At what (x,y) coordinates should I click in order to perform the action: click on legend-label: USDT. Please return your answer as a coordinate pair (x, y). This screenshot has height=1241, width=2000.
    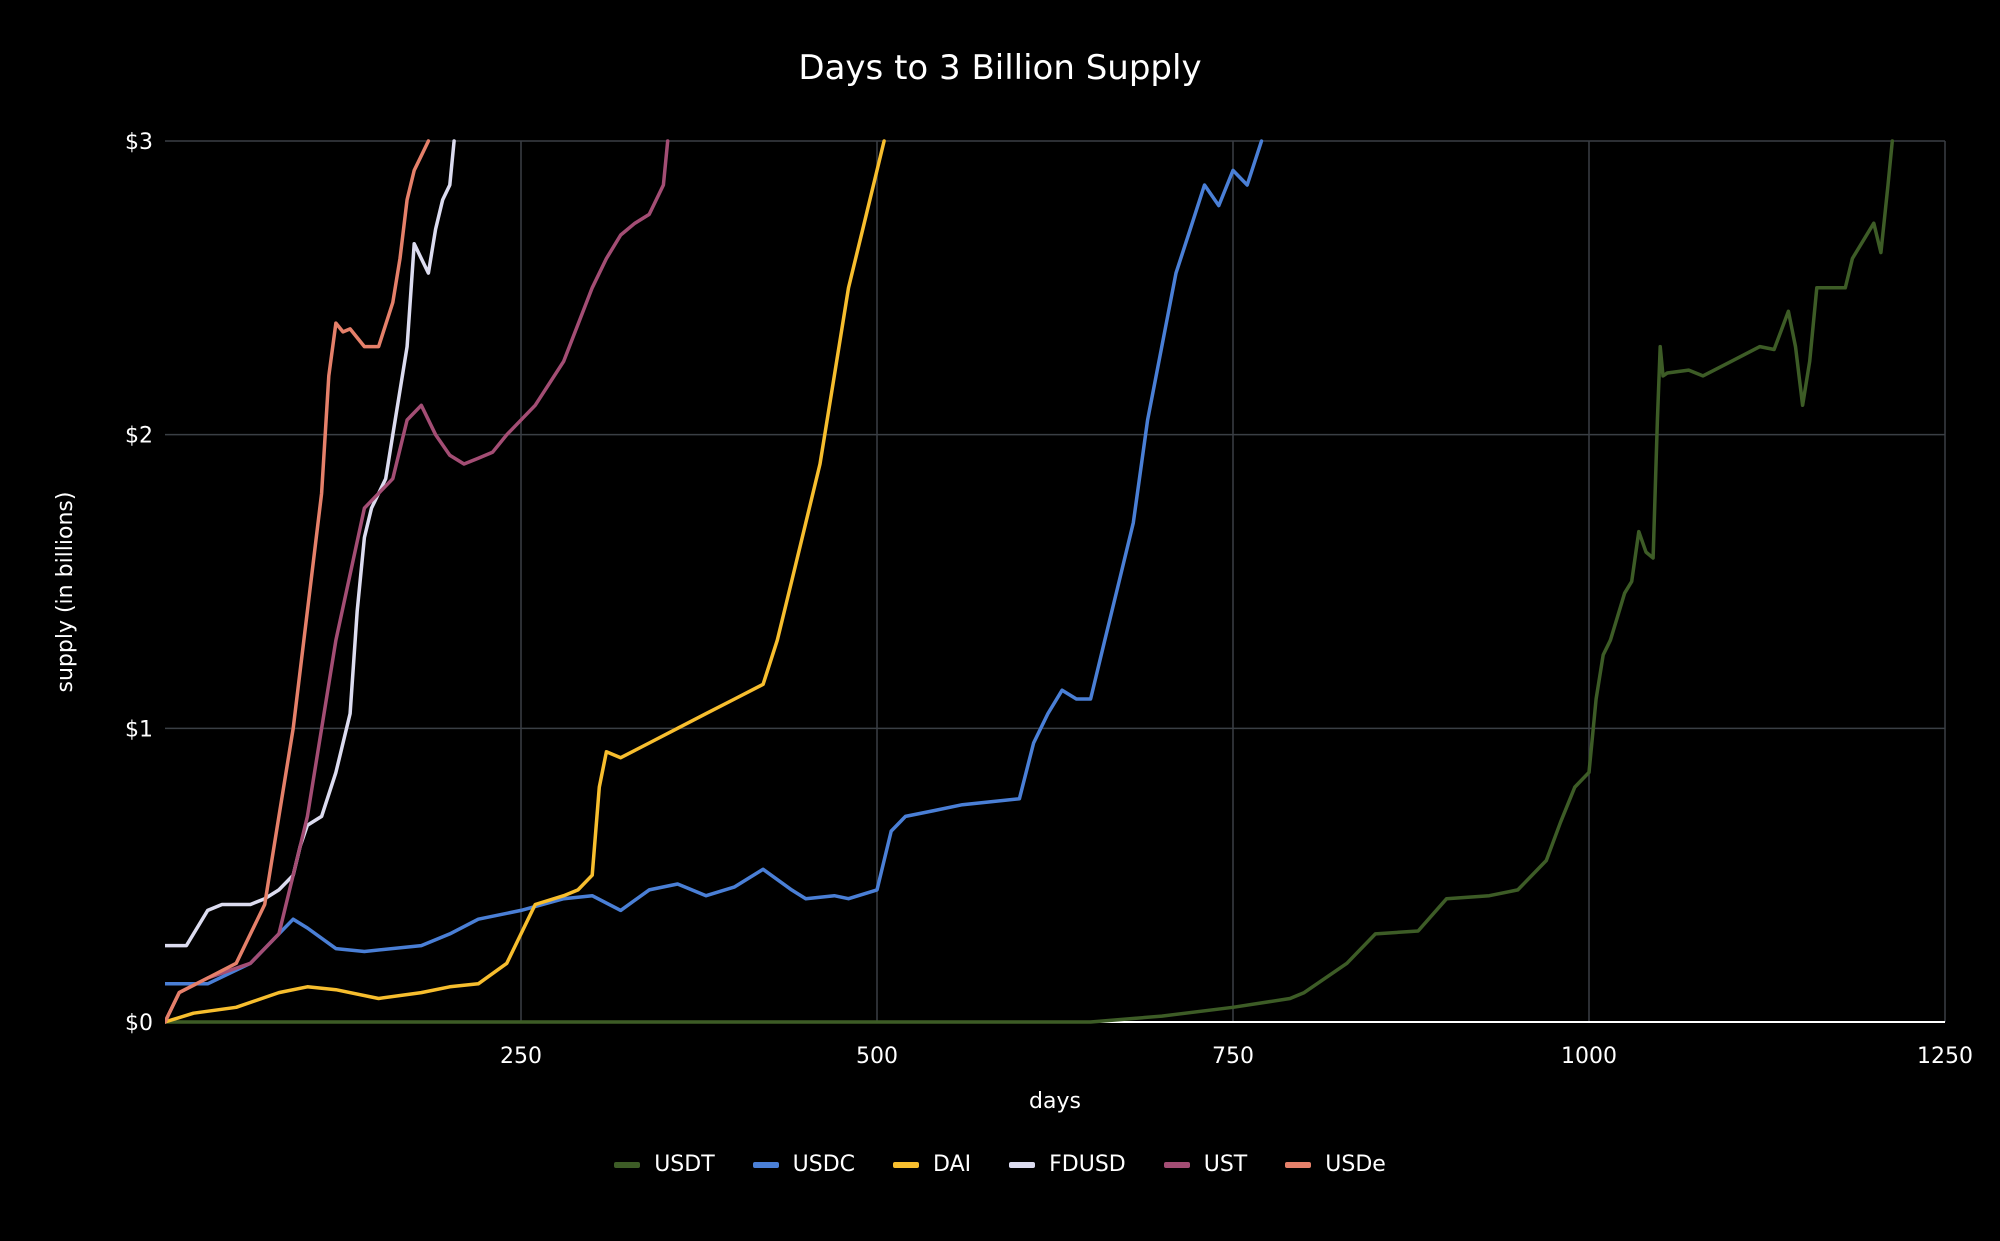
    Looking at the image, I should click on (684, 1164).